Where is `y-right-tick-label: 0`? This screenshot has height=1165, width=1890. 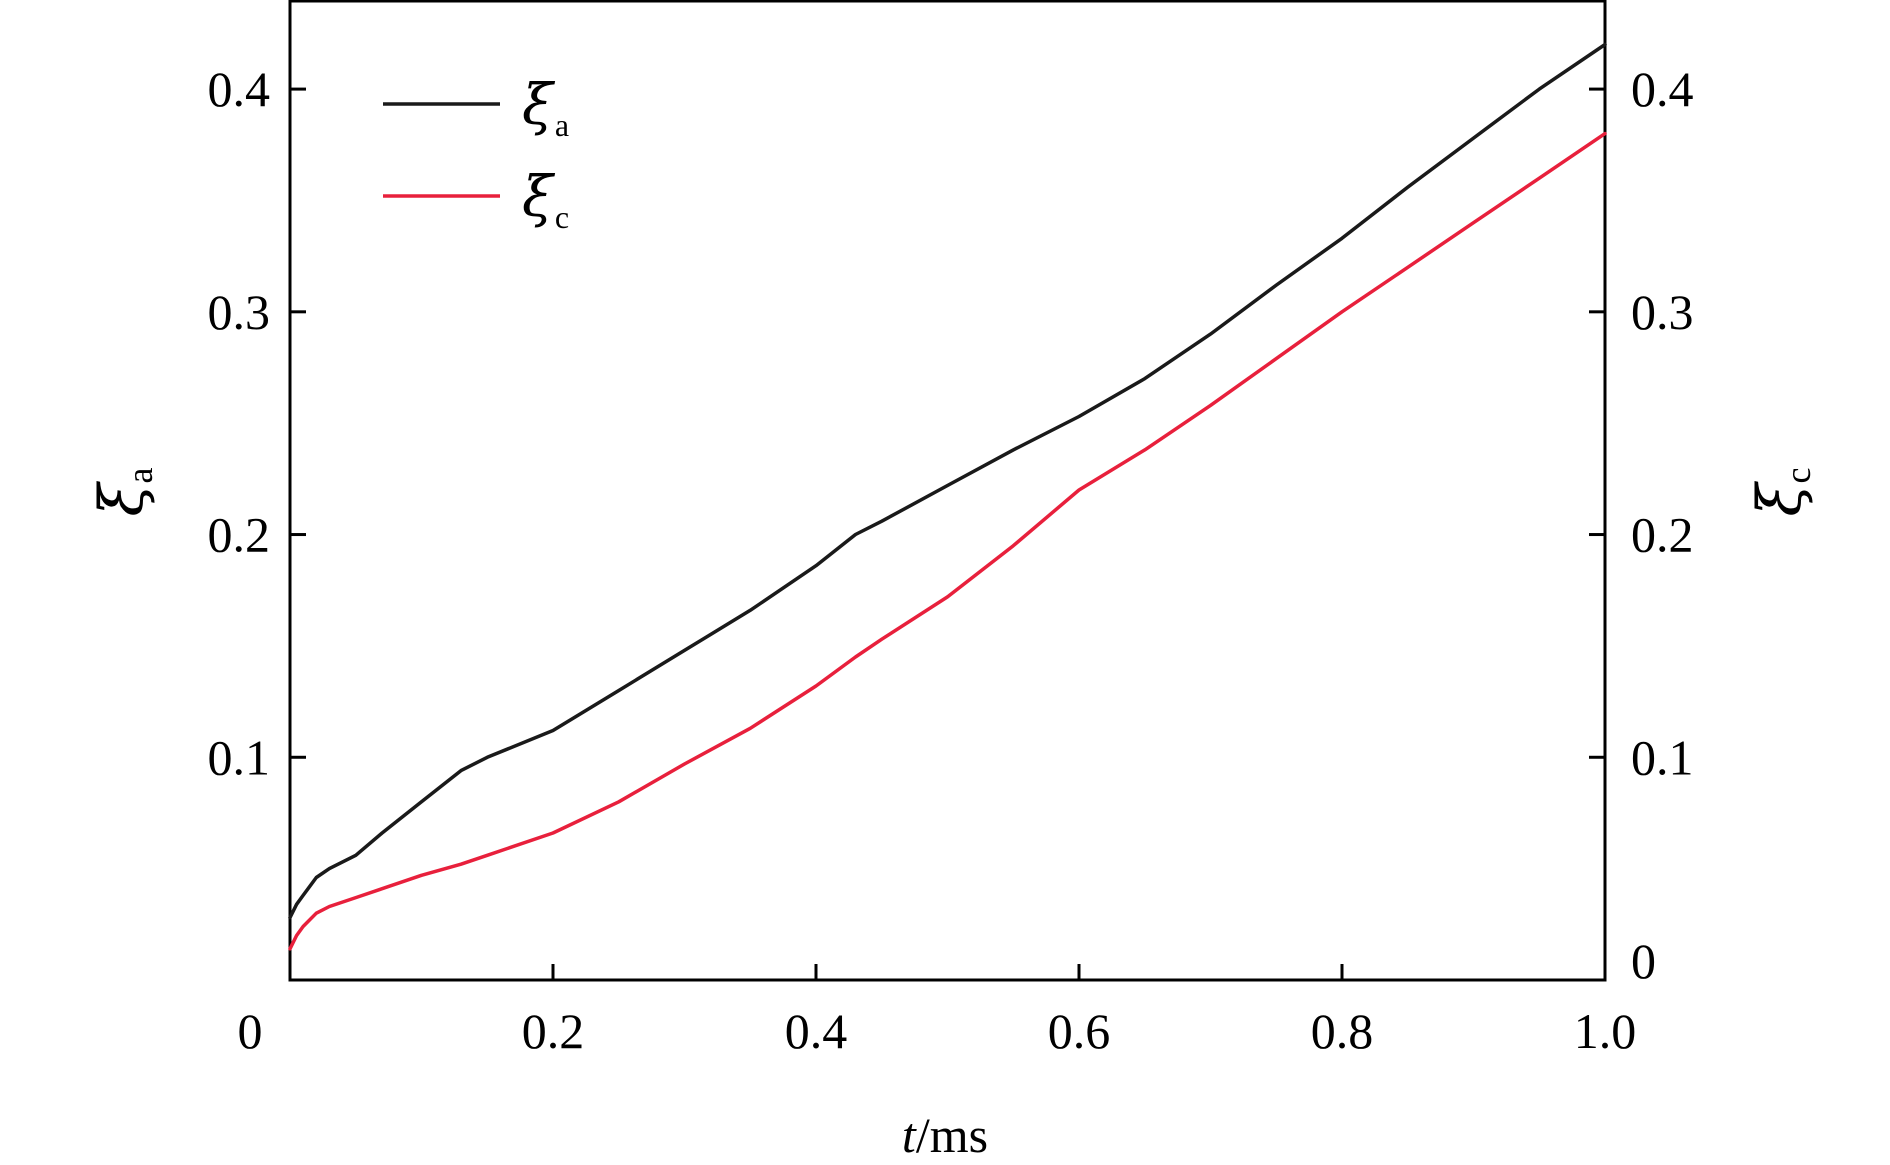
y-right-tick-label: 0 is located at coordinates (1643, 961).